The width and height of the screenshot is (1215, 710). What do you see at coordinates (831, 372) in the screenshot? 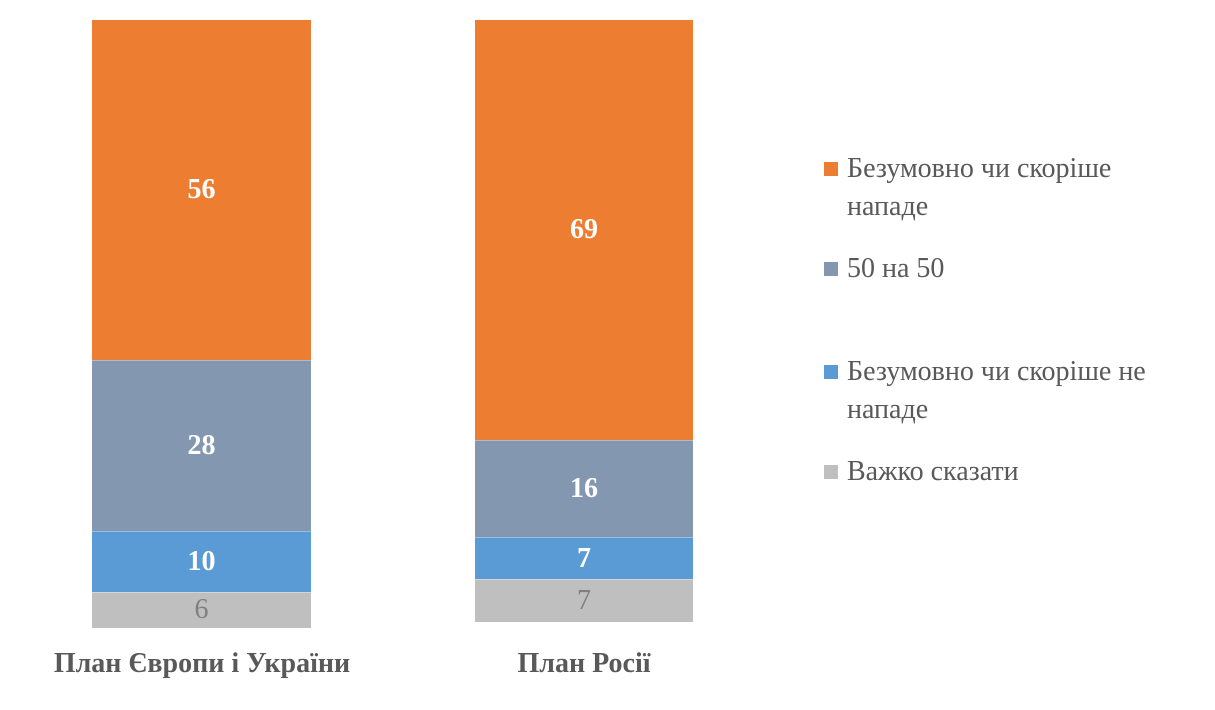
I see `legend-swatch-blue-icon` at bounding box center [831, 372].